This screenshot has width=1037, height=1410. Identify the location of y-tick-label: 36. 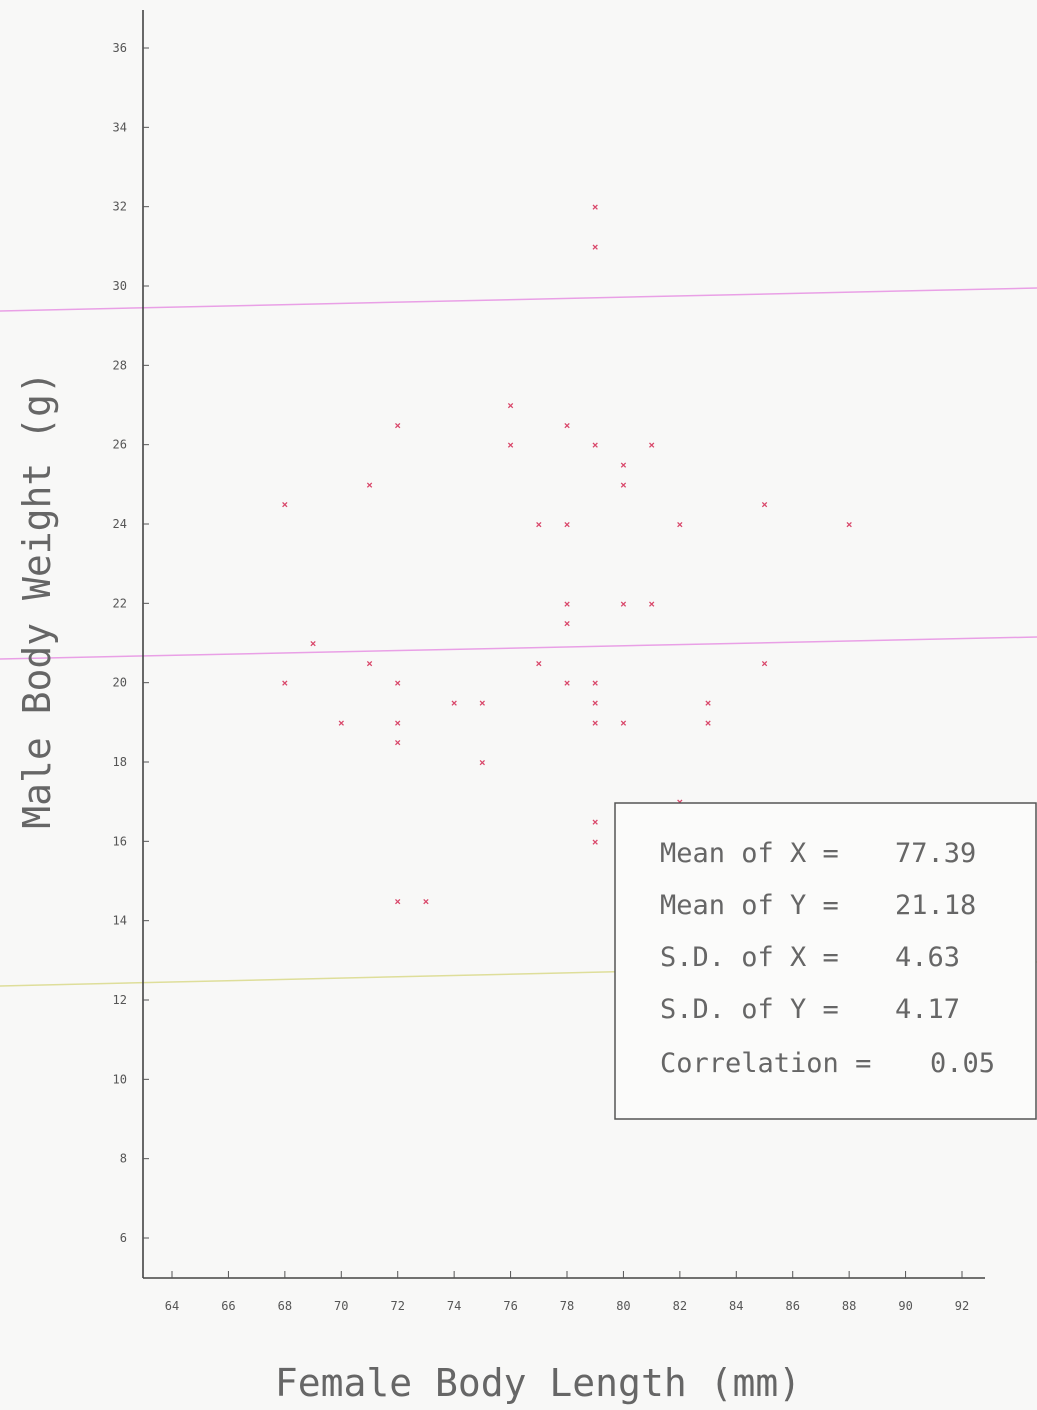
(120, 48).